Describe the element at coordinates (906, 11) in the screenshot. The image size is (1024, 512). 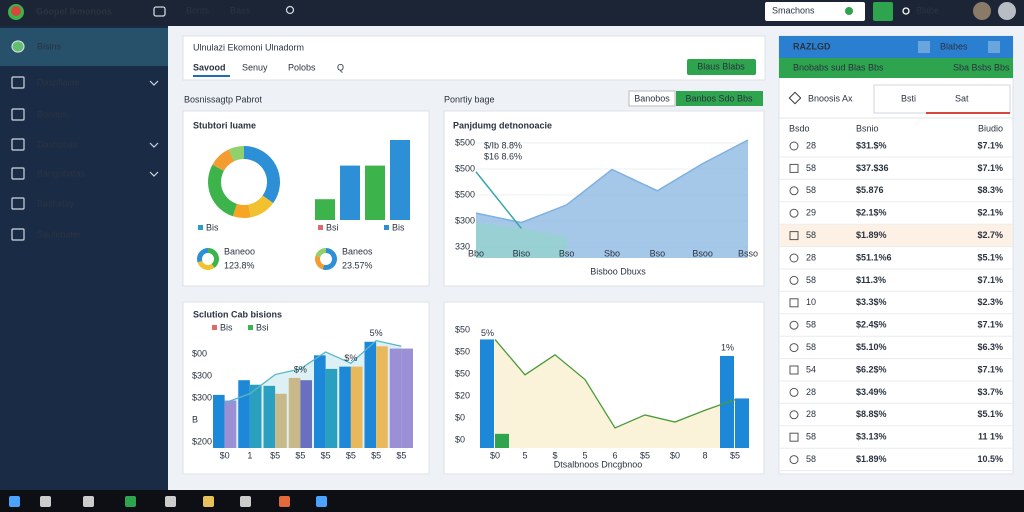
I see `user-icon` at that location.